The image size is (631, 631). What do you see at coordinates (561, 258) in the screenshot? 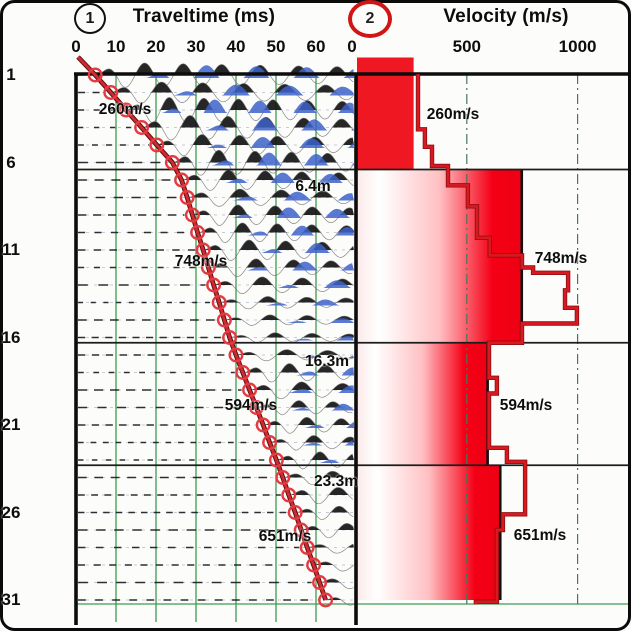
I see `layer-velocity-label-right: 748m/s` at bounding box center [561, 258].